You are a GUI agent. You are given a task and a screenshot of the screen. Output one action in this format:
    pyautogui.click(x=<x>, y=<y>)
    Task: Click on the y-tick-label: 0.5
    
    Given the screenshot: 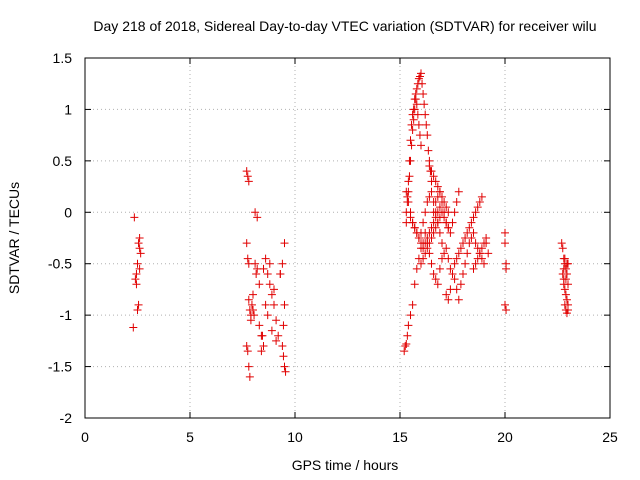 What is the action you would take?
    pyautogui.click(x=63, y=161)
    